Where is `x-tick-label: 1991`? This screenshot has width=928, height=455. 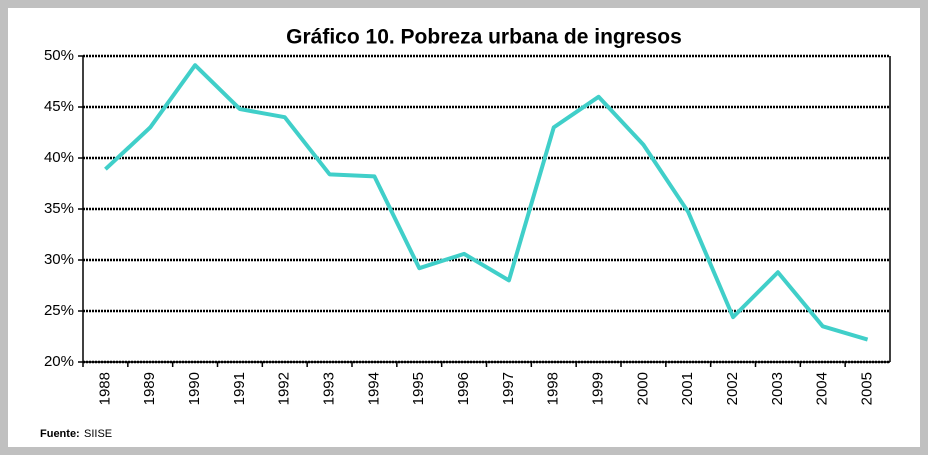
x-tick-label: 1991 is located at coordinates (239, 388).